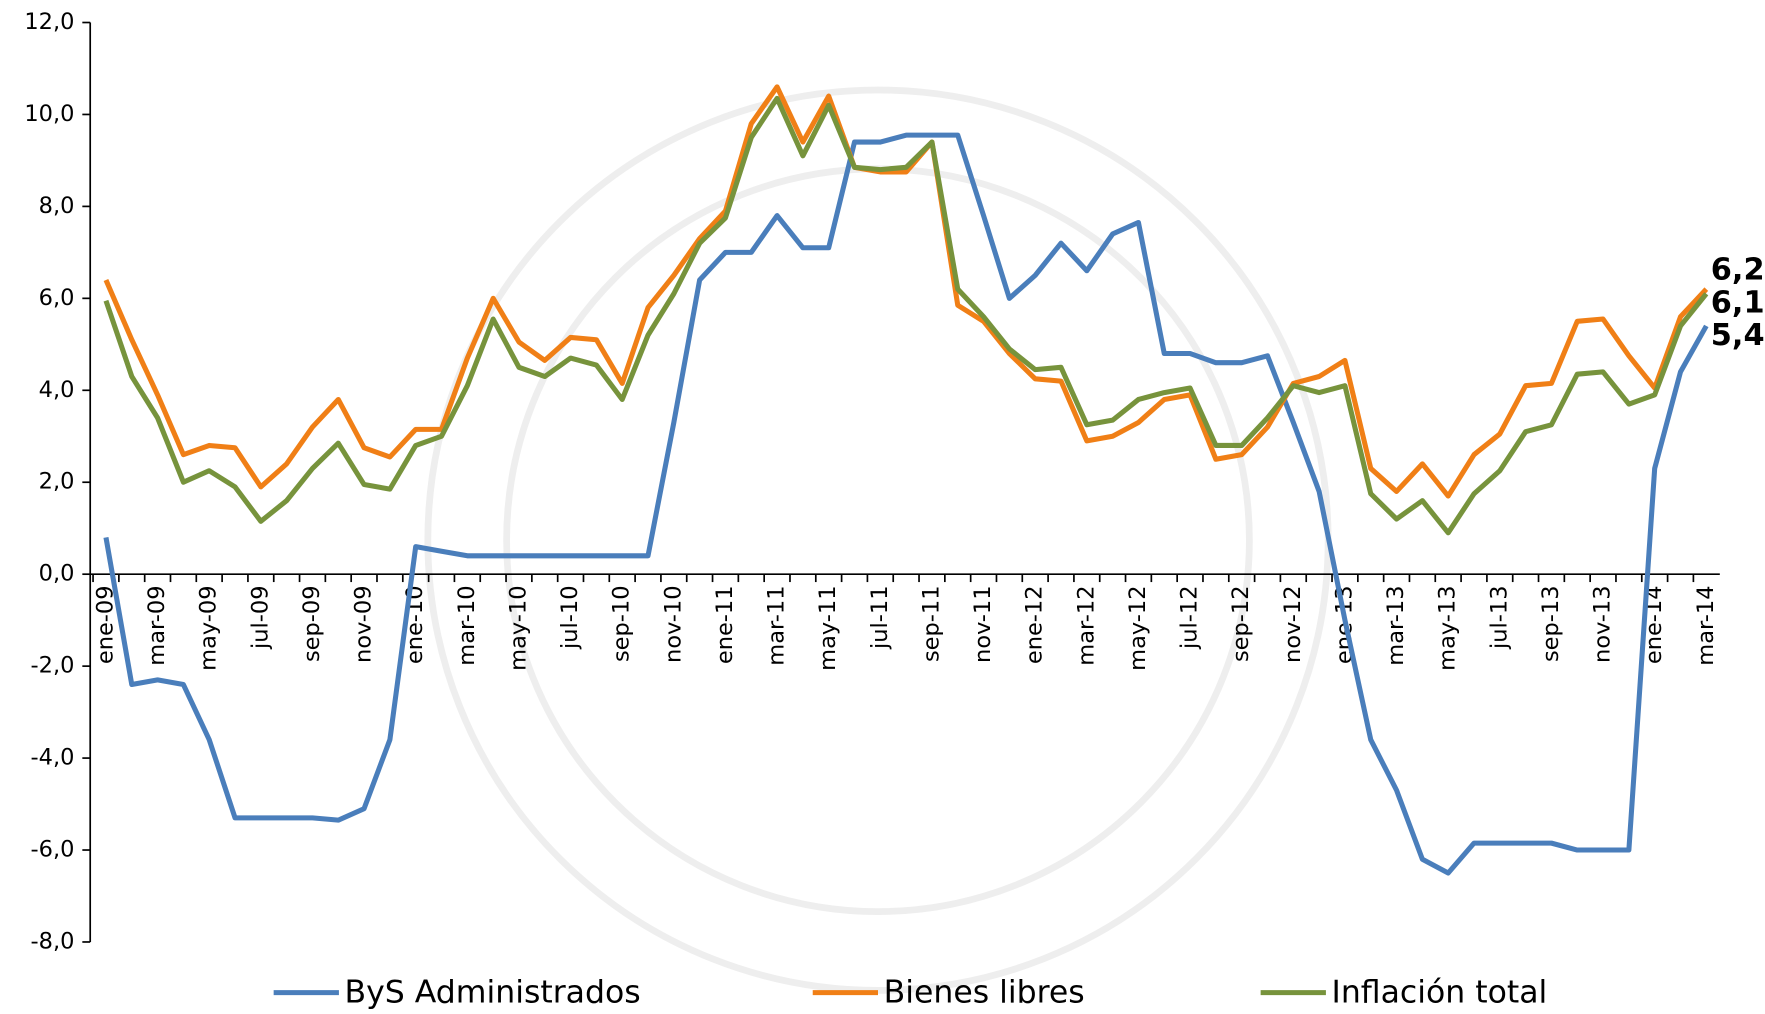 This screenshot has height=1014, width=1765. I want to click on legend-item: ByS Administrados, so click(457, 993).